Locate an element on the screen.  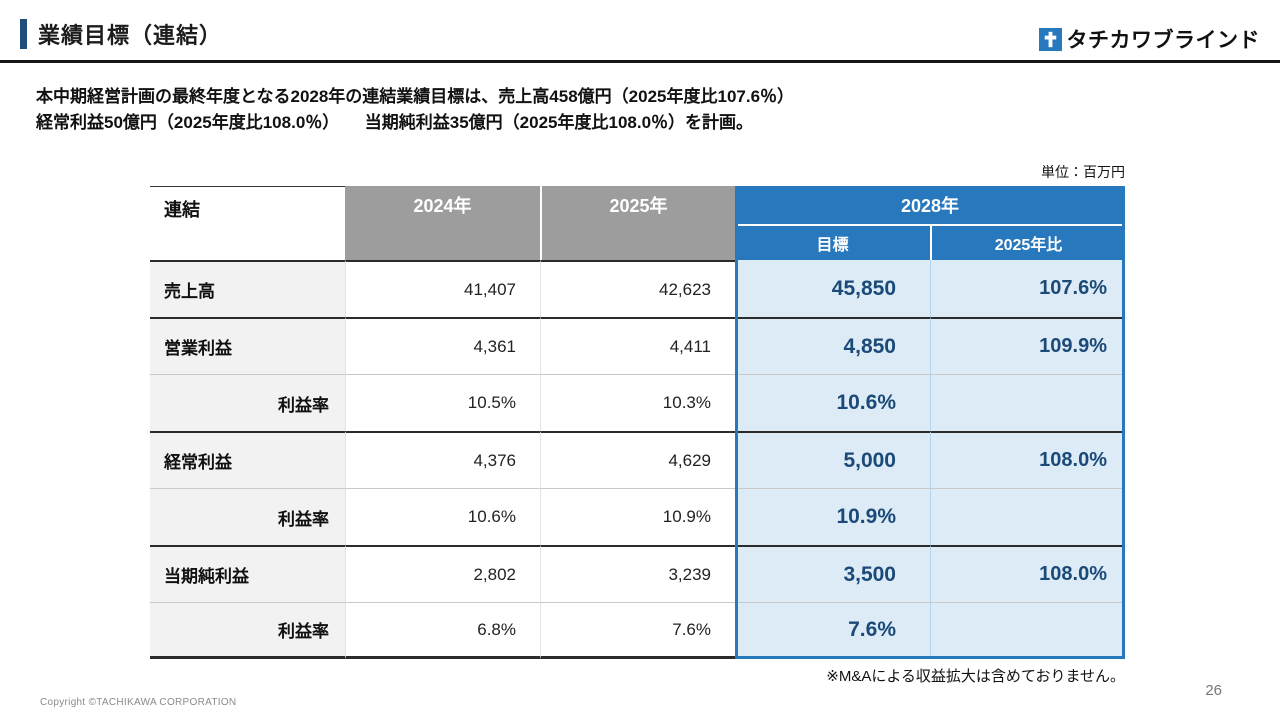
value-ratio: 109.9% is located at coordinates (1027, 345).